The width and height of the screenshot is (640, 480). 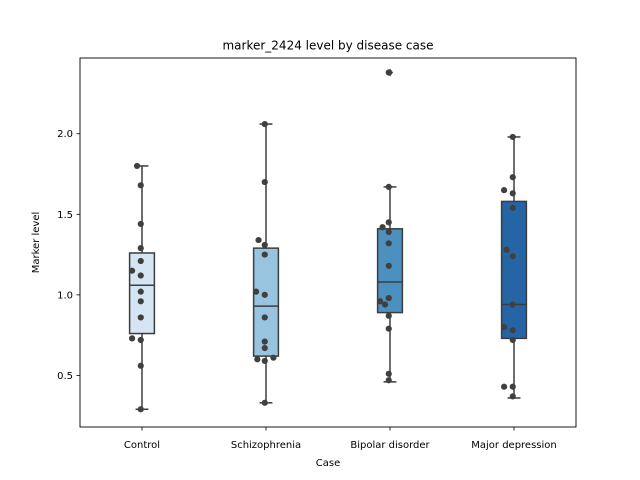 I want to click on x-tick-label: Major depression, so click(x=514, y=445).